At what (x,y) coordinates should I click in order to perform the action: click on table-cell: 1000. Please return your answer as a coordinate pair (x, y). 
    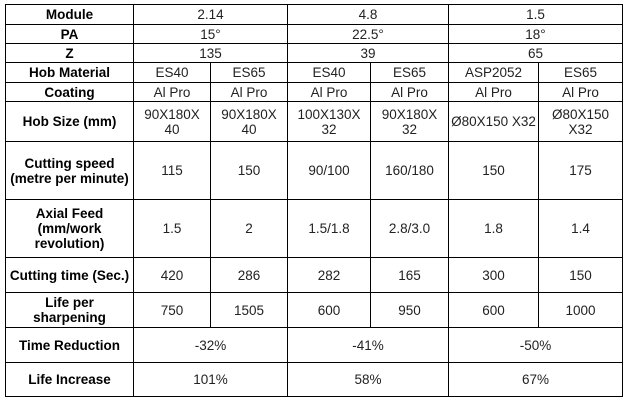
    Looking at the image, I should click on (580, 310).